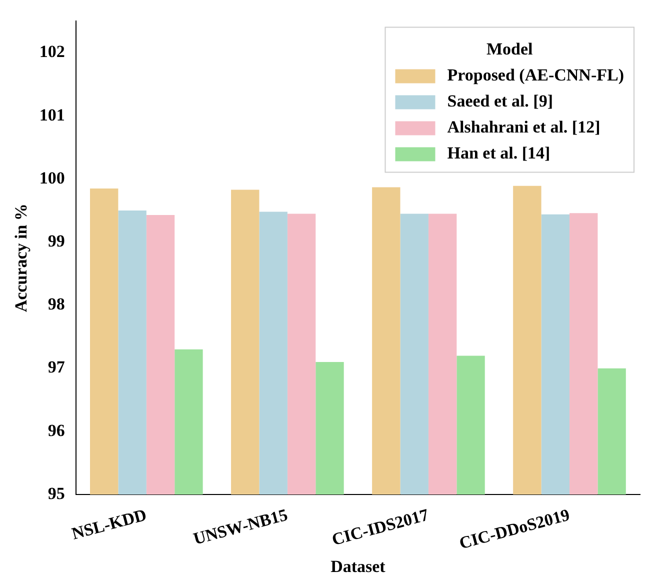  Describe the element at coordinates (56, 240) in the screenshot. I see `y-tick-label: 99` at that location.